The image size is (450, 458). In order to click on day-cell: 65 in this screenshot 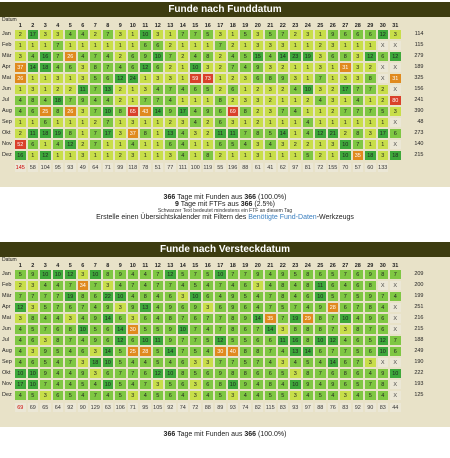, I will do `click(132, 111)`.